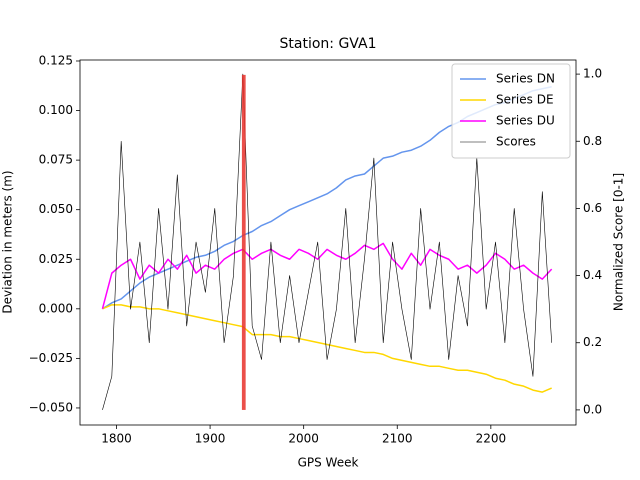 The image size is (640, 480). What do you see at coordinates (56, 160) in the screenshot?
I see `y-tick-label: 0.075` at bounding box center [56, 160].